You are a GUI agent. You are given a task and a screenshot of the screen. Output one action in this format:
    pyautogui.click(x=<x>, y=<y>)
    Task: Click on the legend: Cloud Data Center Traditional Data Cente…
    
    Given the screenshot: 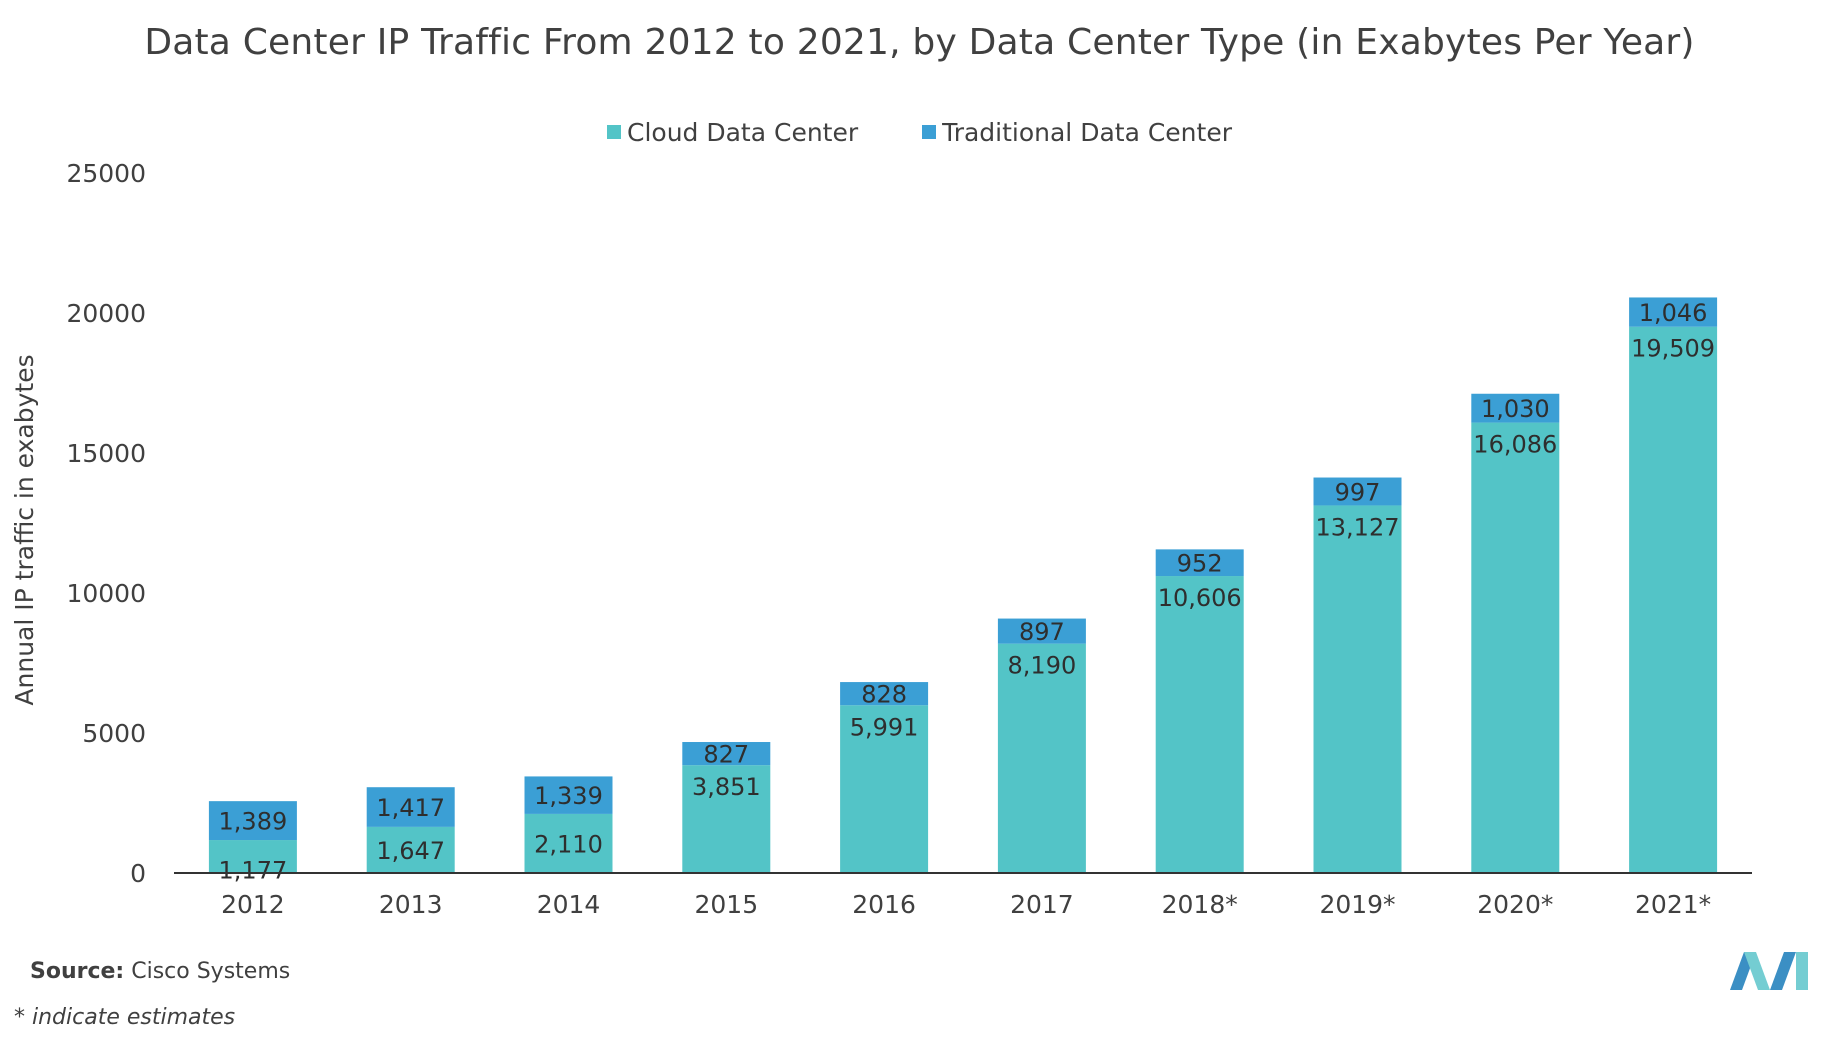 What is the action you would take?
    pyautogui.click(x=919, y=131)
    